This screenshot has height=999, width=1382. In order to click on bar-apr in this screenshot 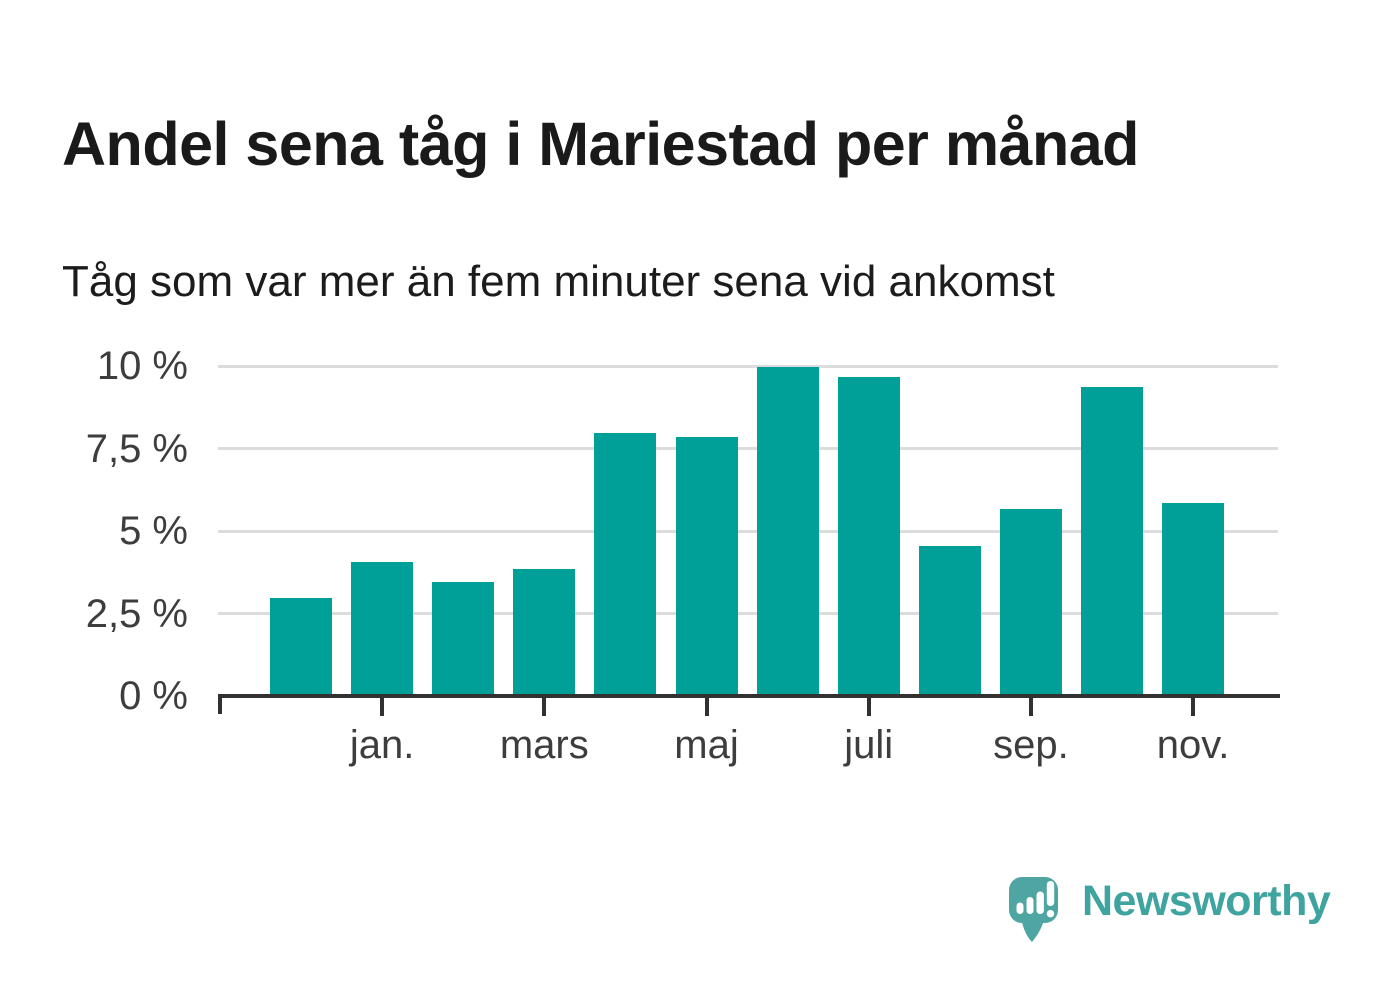, I will do `click(625, 563)`.